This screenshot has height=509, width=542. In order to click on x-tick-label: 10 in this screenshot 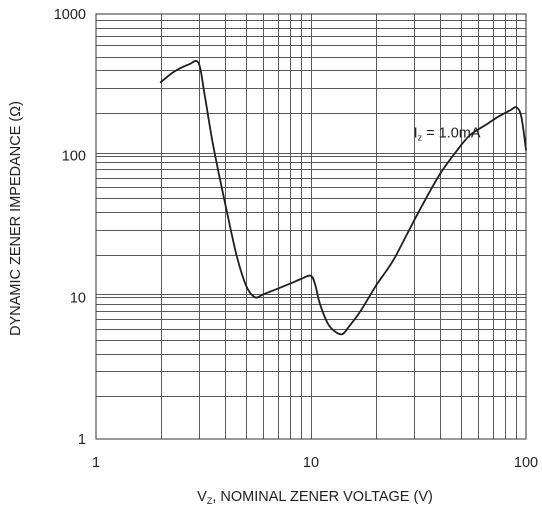, I will do `click(311, 463)`.